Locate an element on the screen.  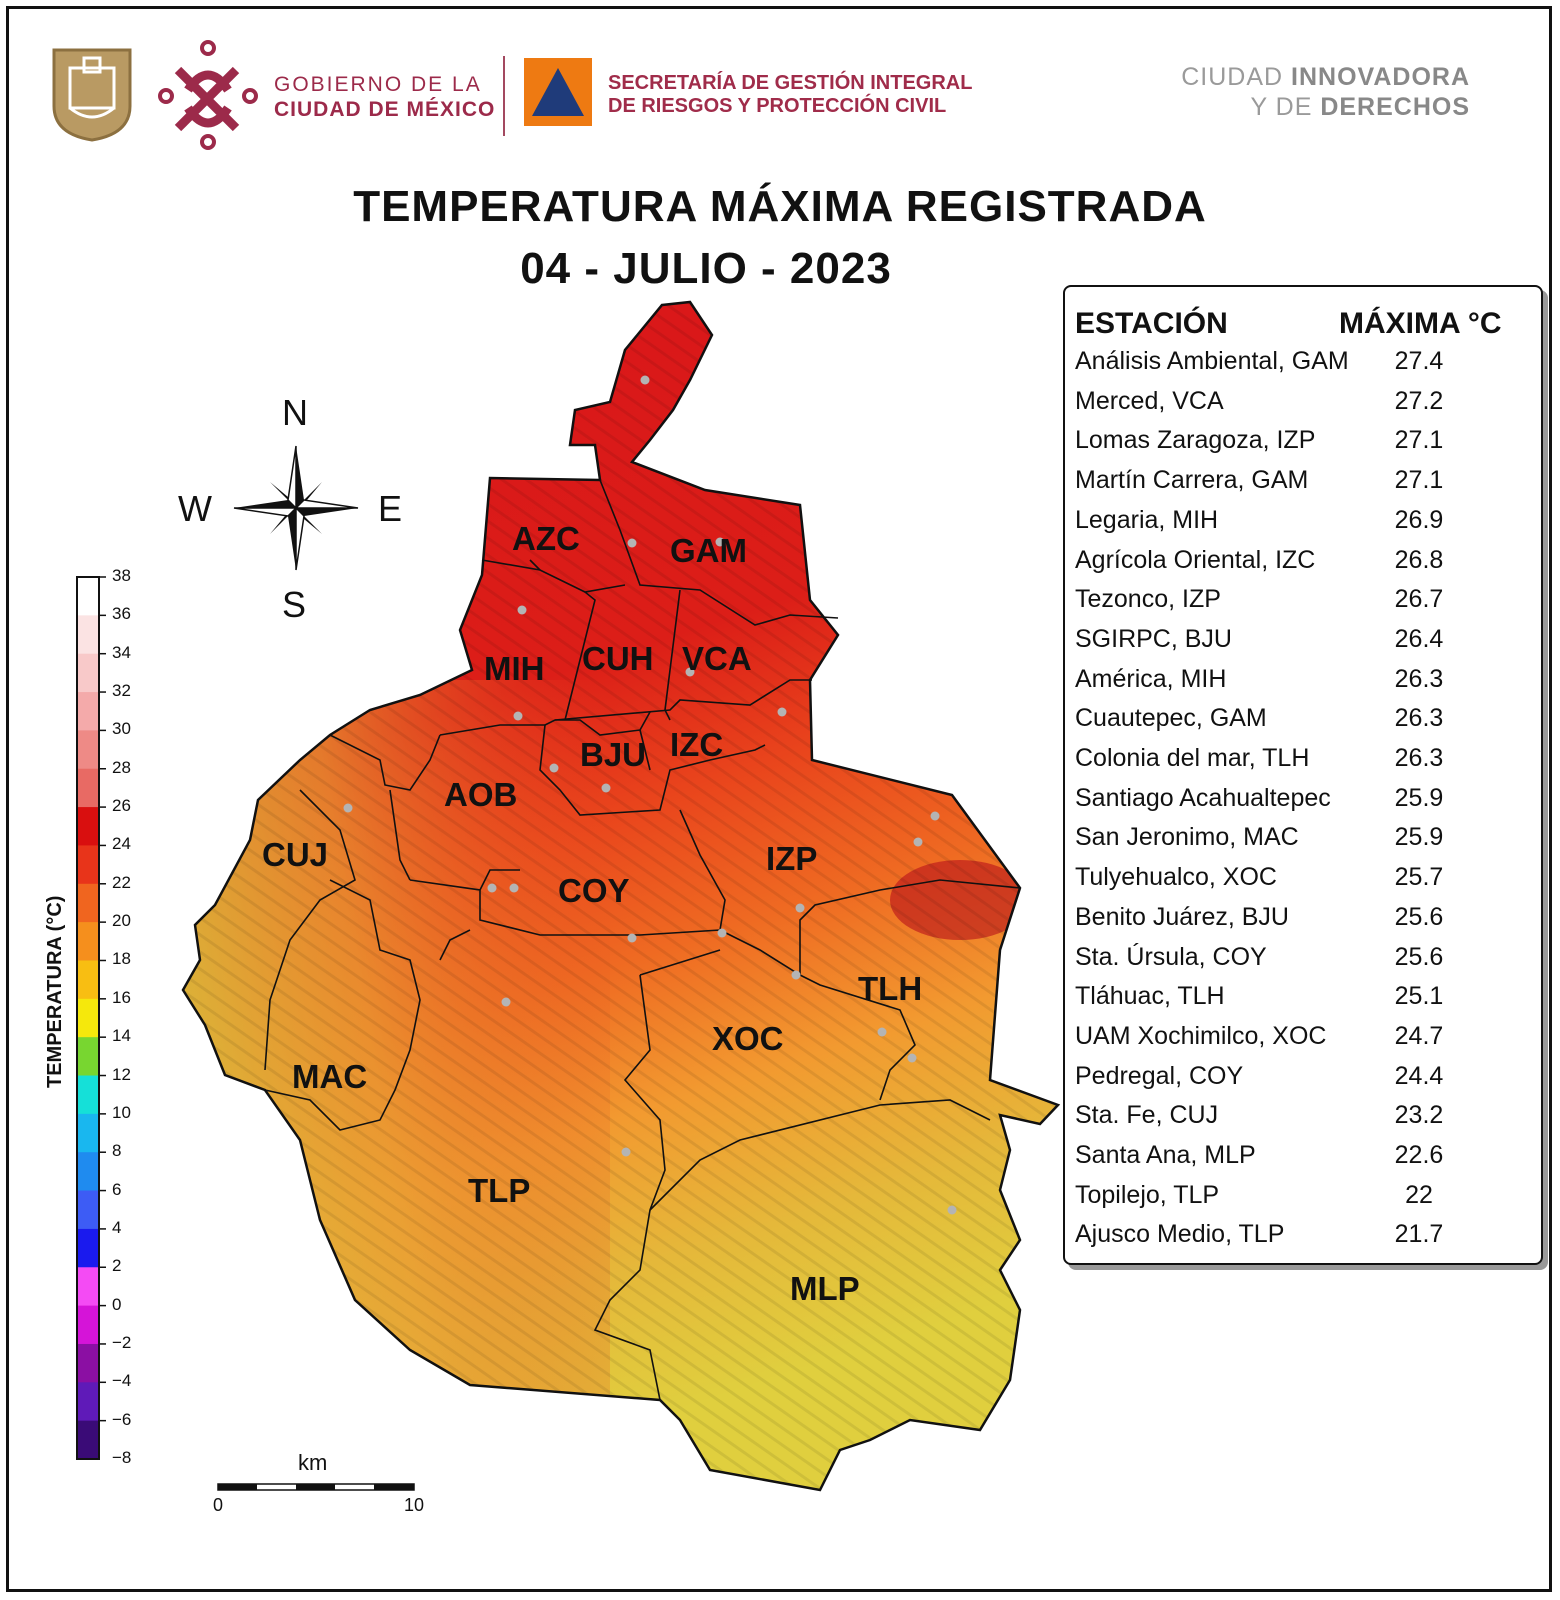
legend-tick-label: 20 is located at coordinates (121, 921).